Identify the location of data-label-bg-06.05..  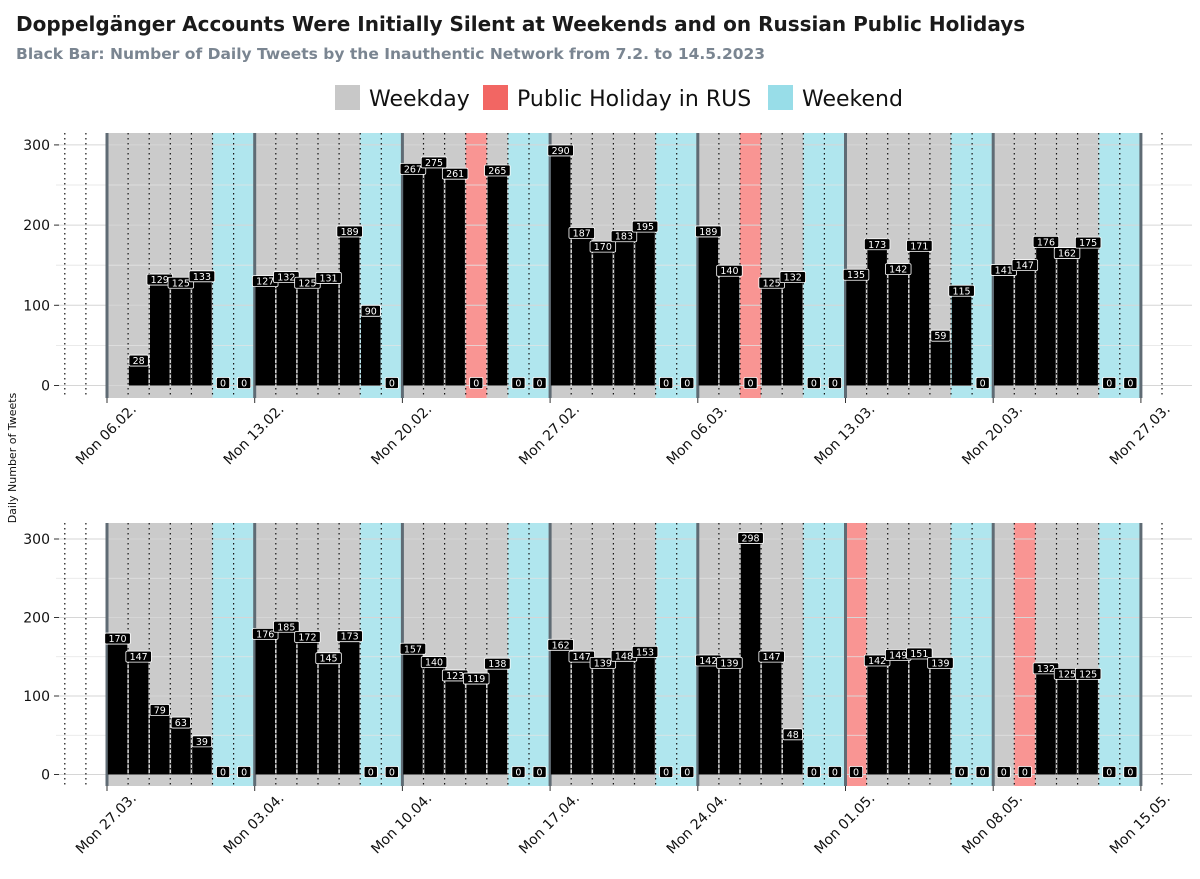
(961, 772).